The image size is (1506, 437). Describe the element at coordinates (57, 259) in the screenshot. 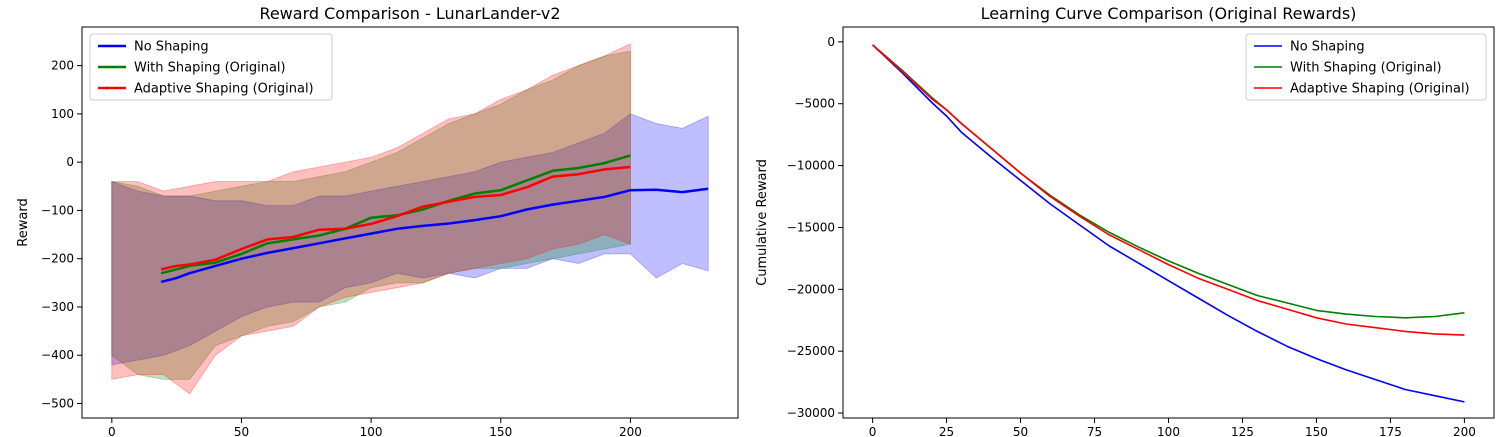

I see `y-tick-label: −200` at that location.